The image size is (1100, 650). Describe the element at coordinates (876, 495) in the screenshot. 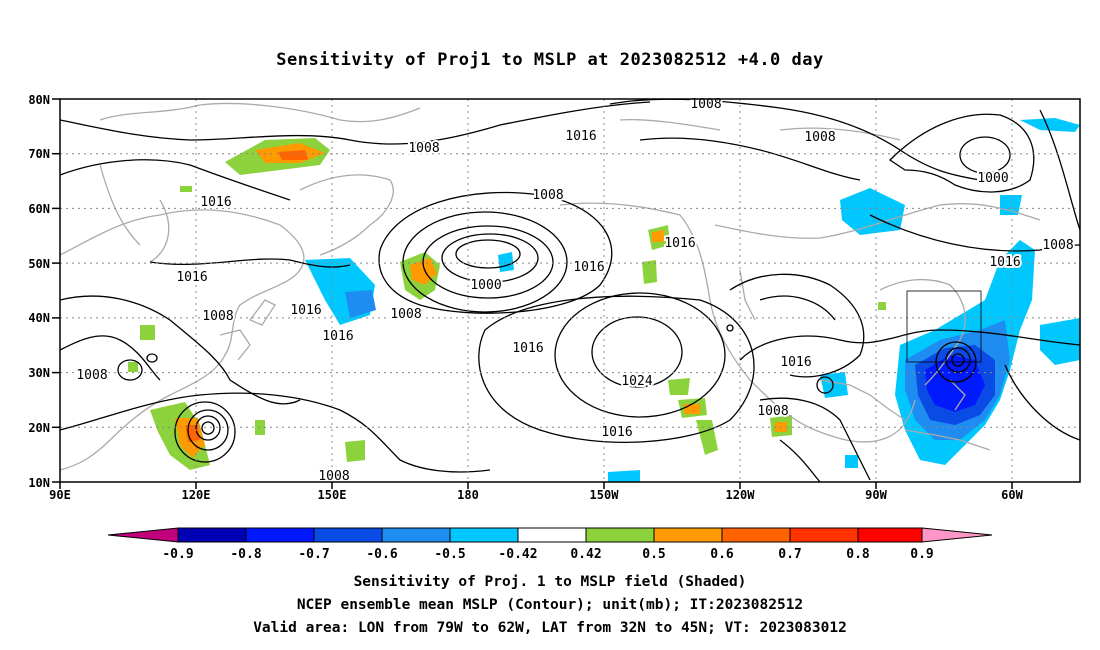

I see `lon-label: 90W` at that location.